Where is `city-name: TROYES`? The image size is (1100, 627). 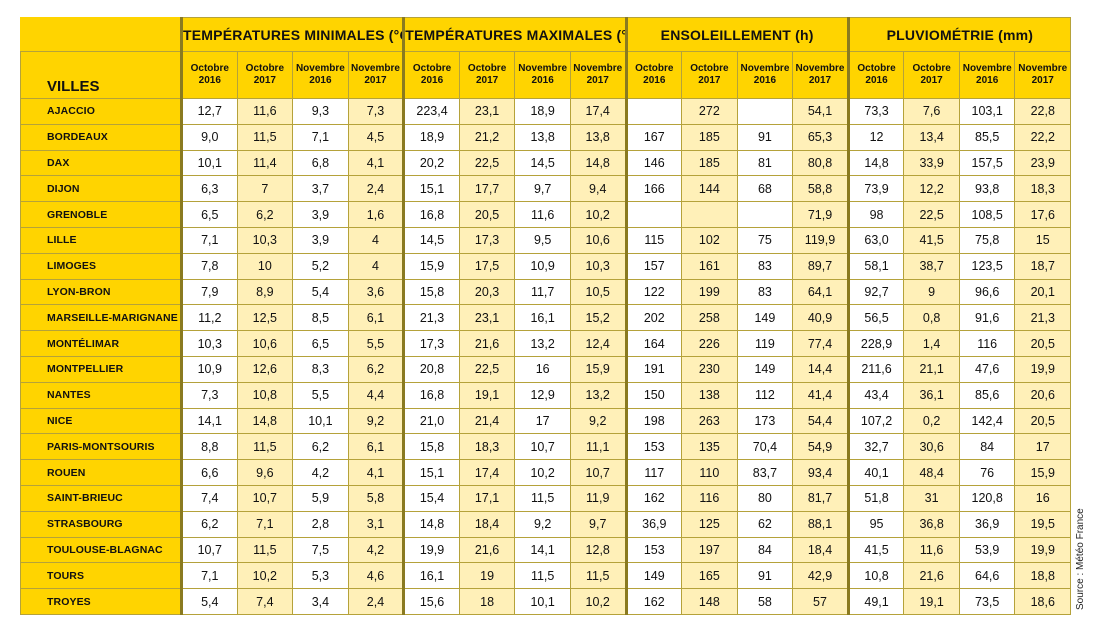 city-name: TROYES is located at coordinates (101, 601).